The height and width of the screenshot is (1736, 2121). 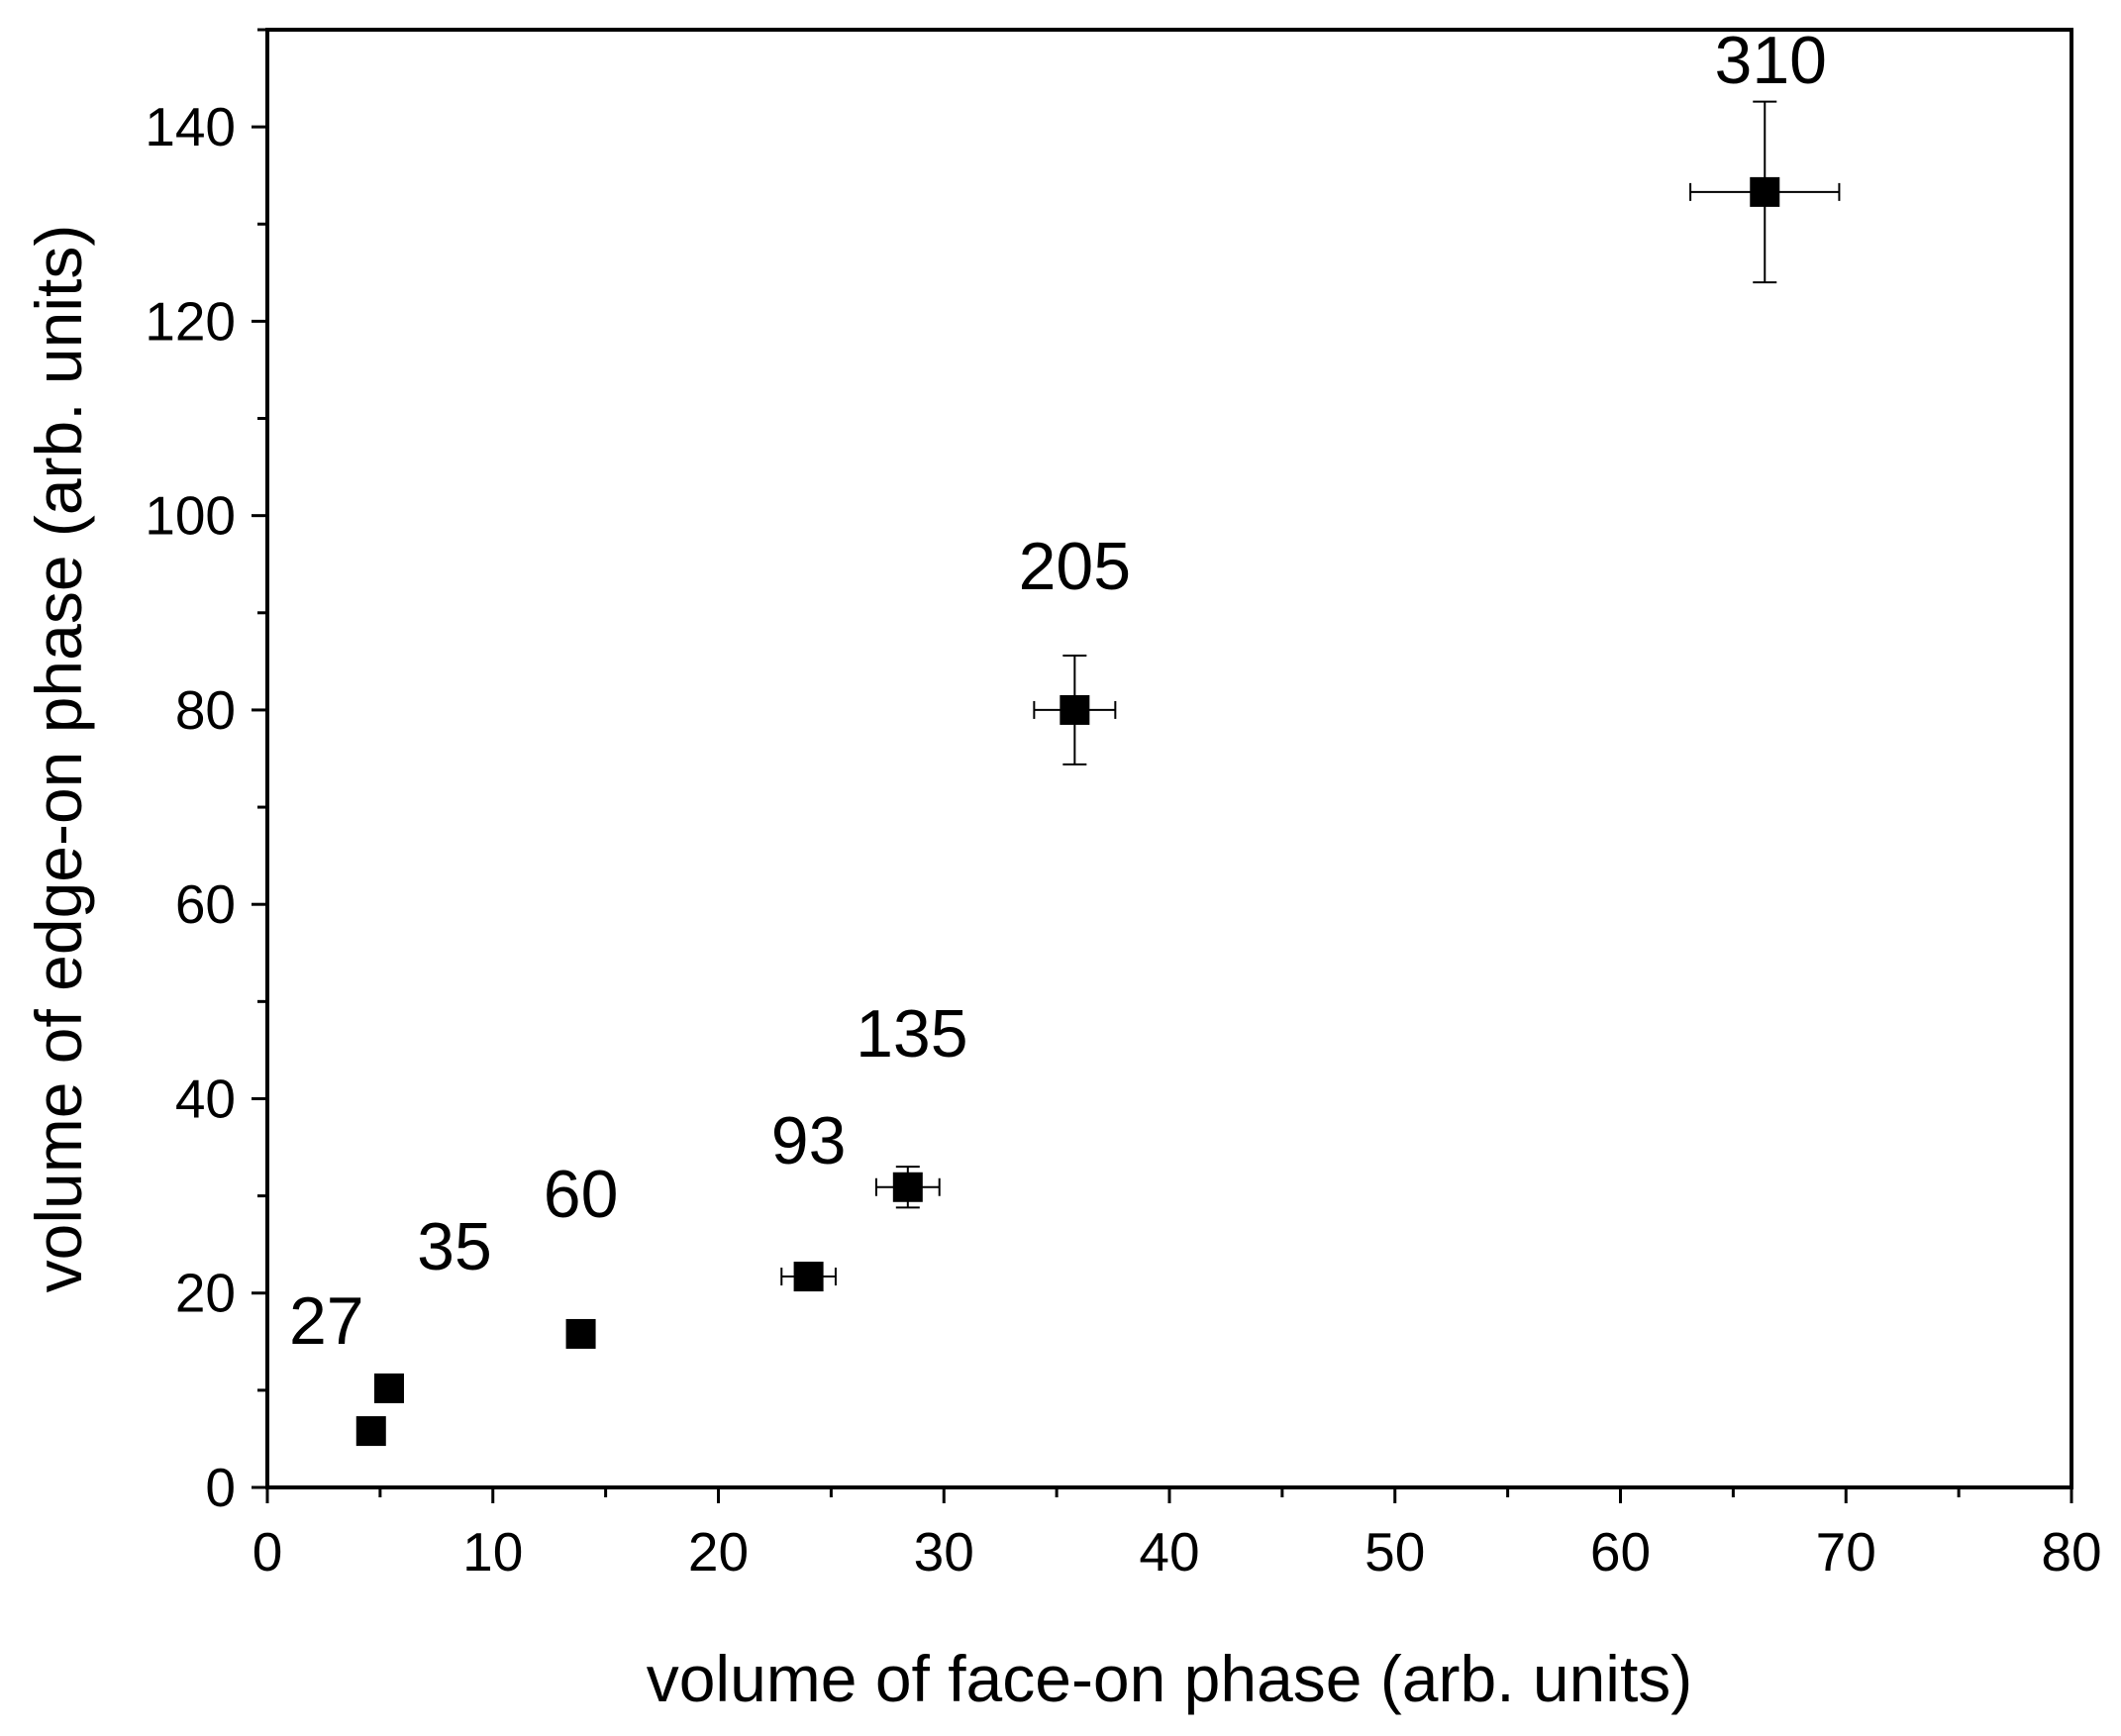 I want to click on x-tick-label: 70, so click(x=1846, y=1552).